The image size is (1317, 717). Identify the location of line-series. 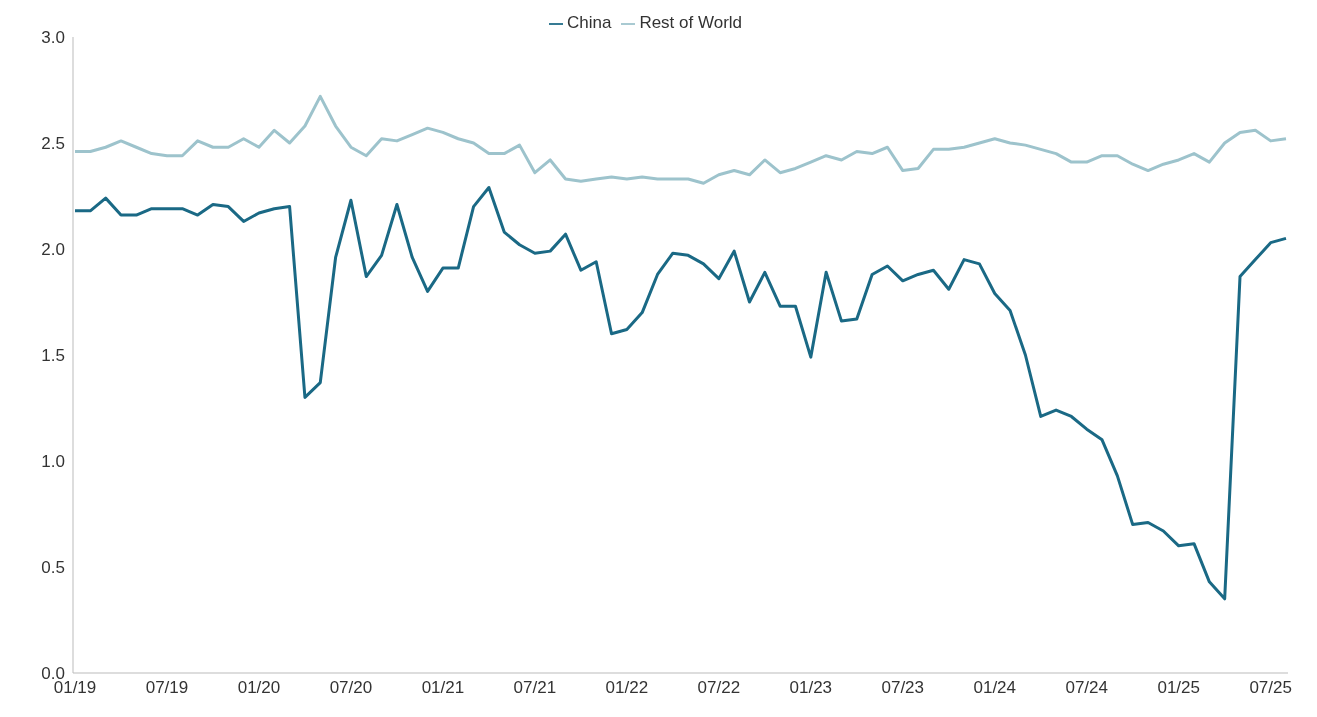
(680, 139).